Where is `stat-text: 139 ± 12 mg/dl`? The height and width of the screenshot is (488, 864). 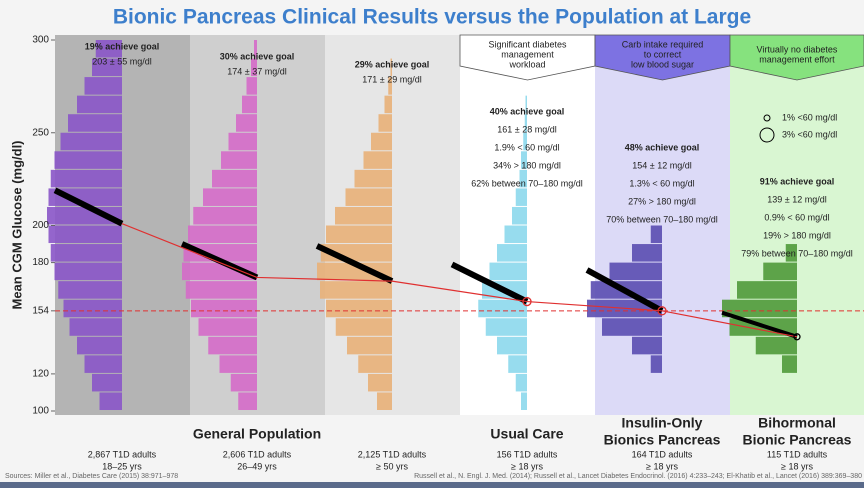
stat-text: 139 ± 12 mg/dl is located at coordinates (796, 199).